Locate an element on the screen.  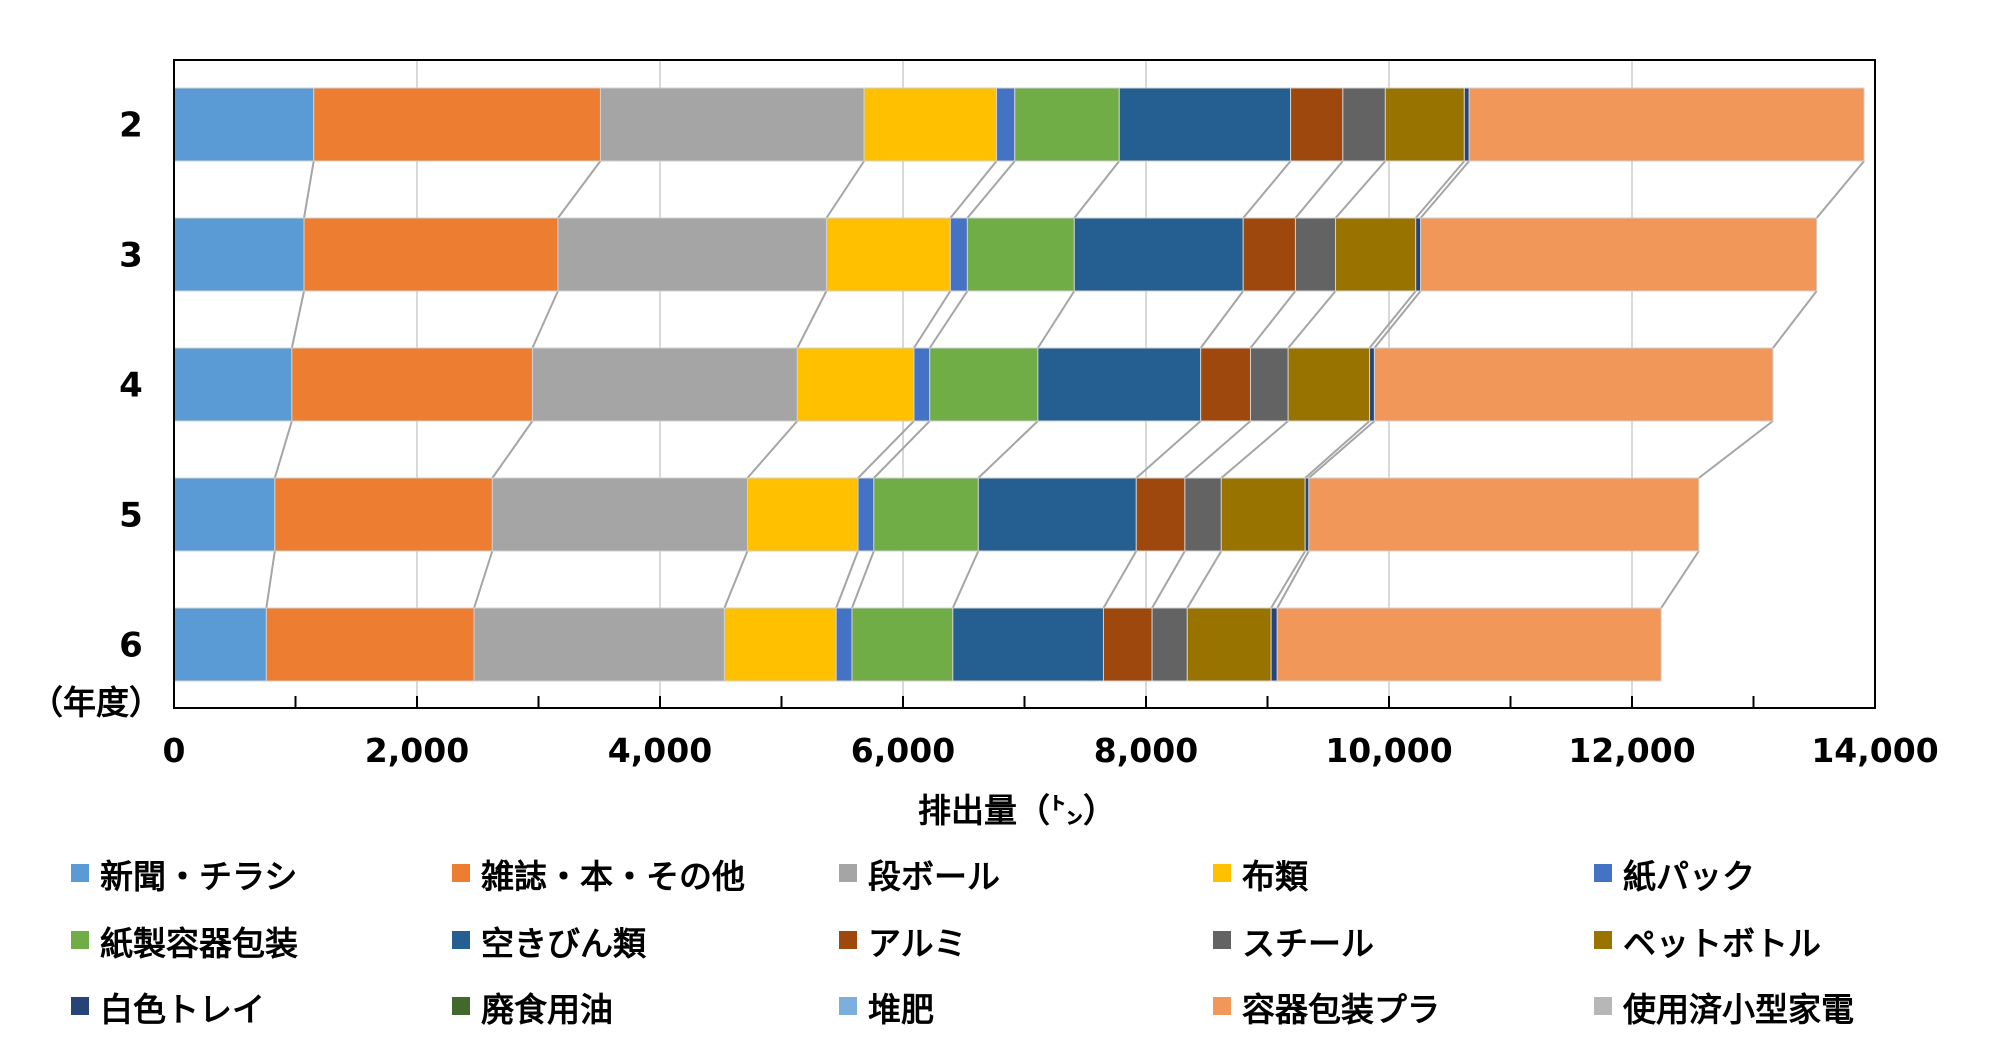
legend-item: スチール is located at coordinates (1293, 943).